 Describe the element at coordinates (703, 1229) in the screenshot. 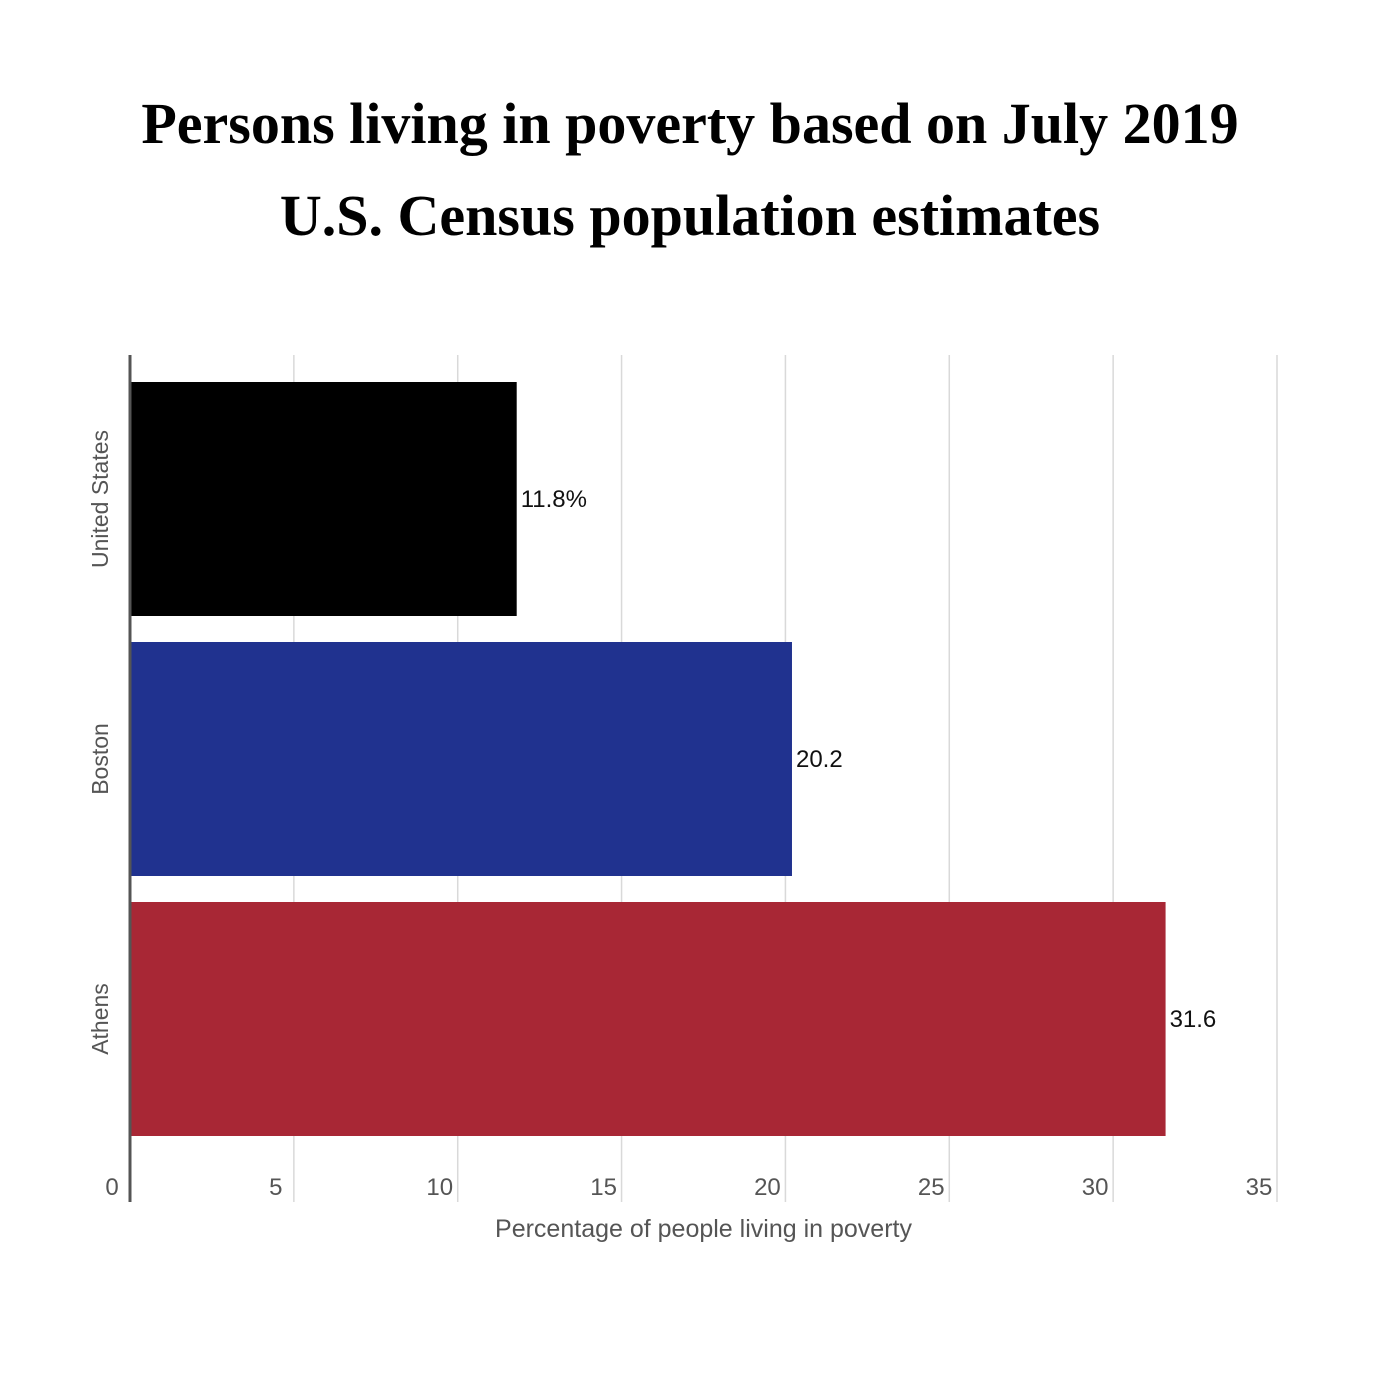

I see `x-axis-label: Percentage of people living in poverty` at that location.